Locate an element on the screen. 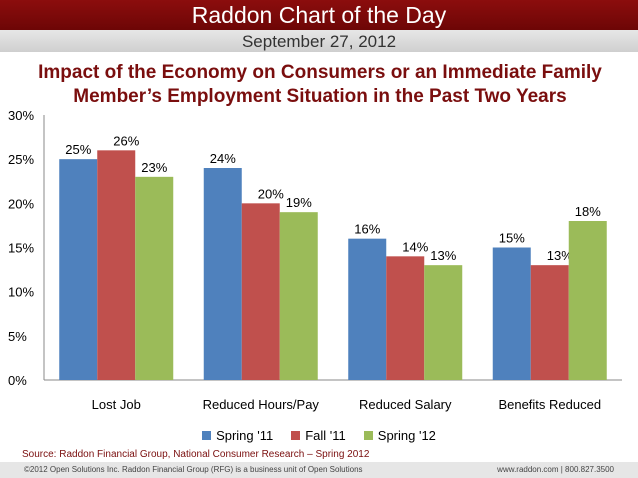 The image size is (638, 478). bar-data-label: 23% is located at coordinates (154, 167).